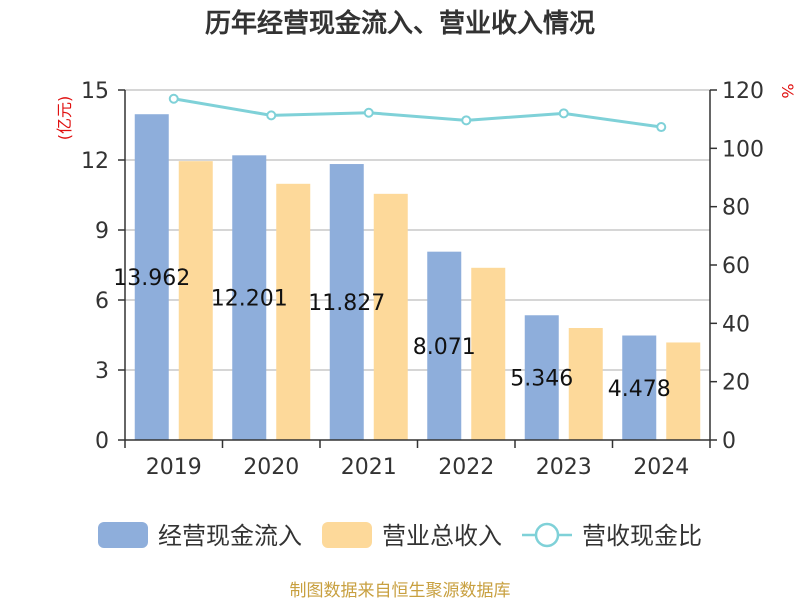  I want to click on left-tick-label: 9, so click(102, 231).